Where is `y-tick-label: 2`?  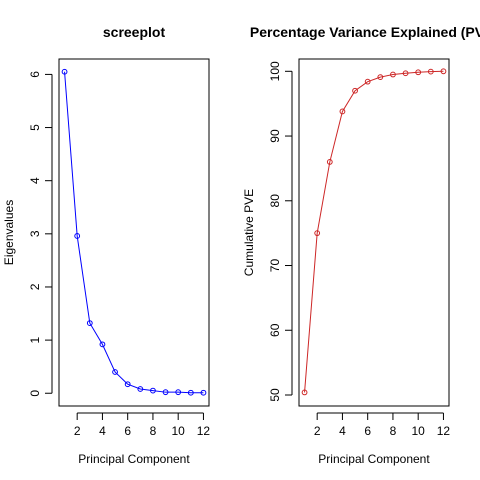 y-tick-label: 2 is located at coordinates (35, 286).